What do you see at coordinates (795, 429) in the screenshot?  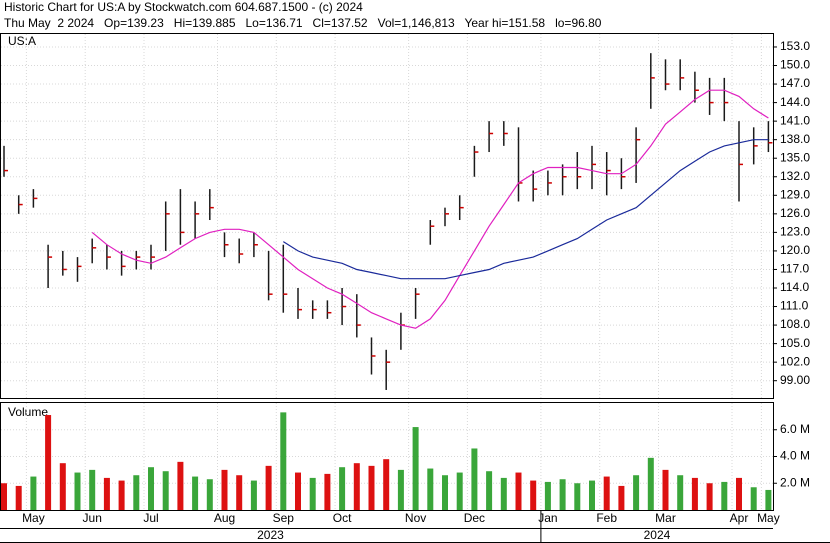 I see `y-tick-label: 6.0 M` at bounding box center [795, 429].